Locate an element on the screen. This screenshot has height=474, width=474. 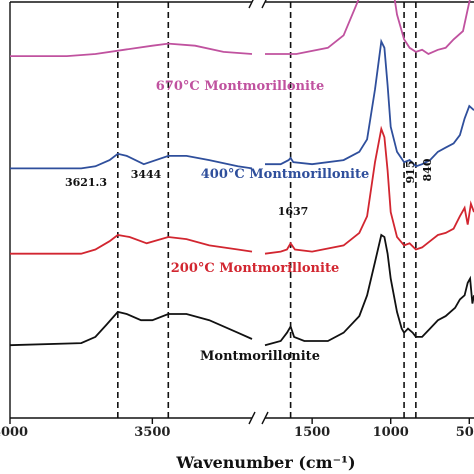
x-tick-label: 1000 is located at coordinates (391, 432).